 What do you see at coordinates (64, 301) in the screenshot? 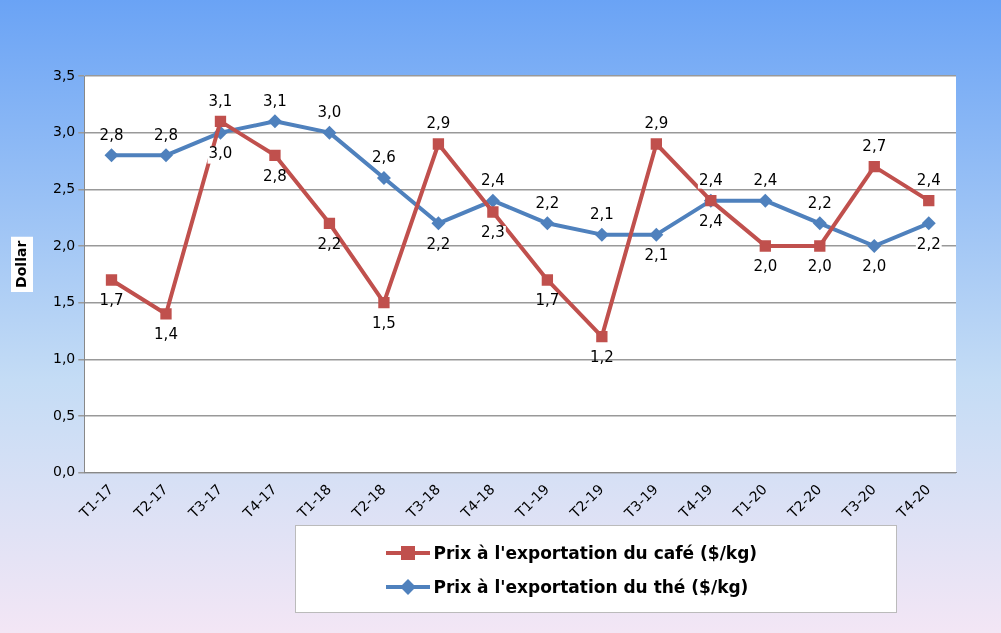
I see `y-tick-label: 1,5` at bounding box center [64, 301].